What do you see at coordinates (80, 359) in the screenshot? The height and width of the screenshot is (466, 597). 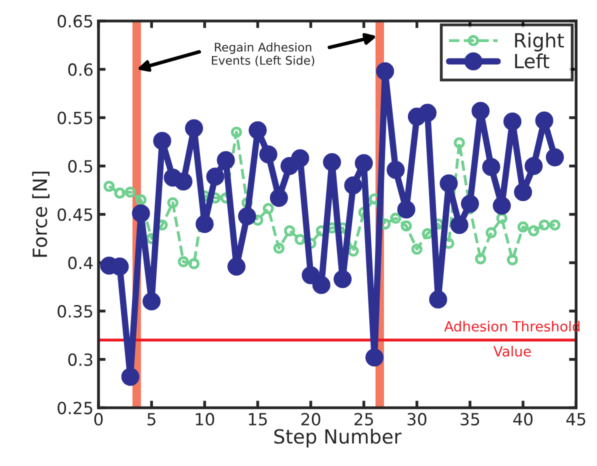 I see `y-tick-label: 0.3` at bounding box center [80, 359].